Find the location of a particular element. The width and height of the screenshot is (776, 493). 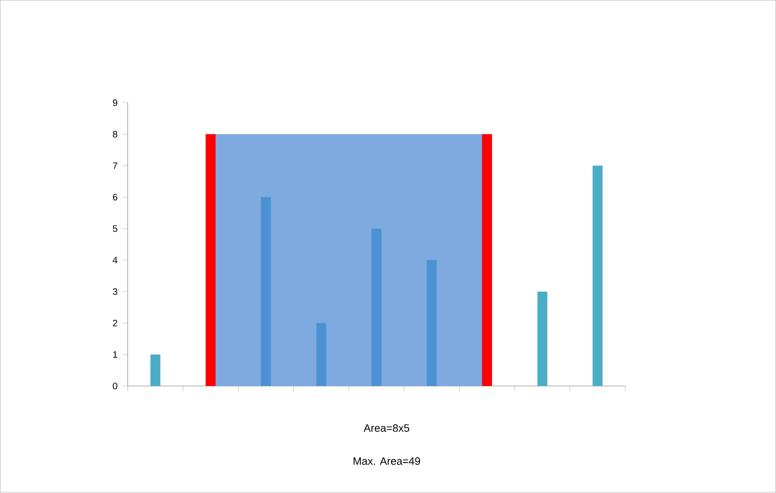

y-tick-label: 6 is located at coordinates (115, 197).